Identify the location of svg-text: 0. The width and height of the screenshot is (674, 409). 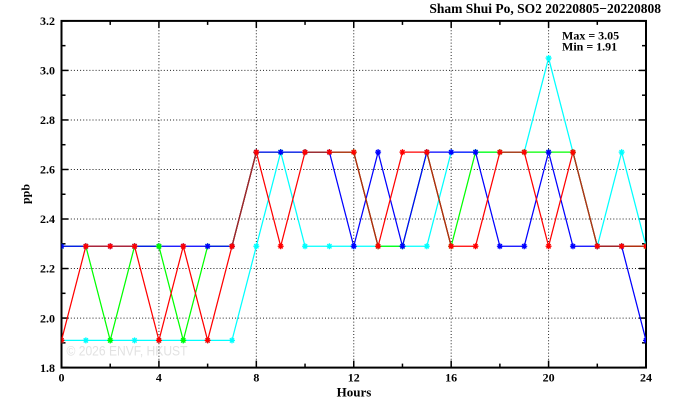
(62, 378).